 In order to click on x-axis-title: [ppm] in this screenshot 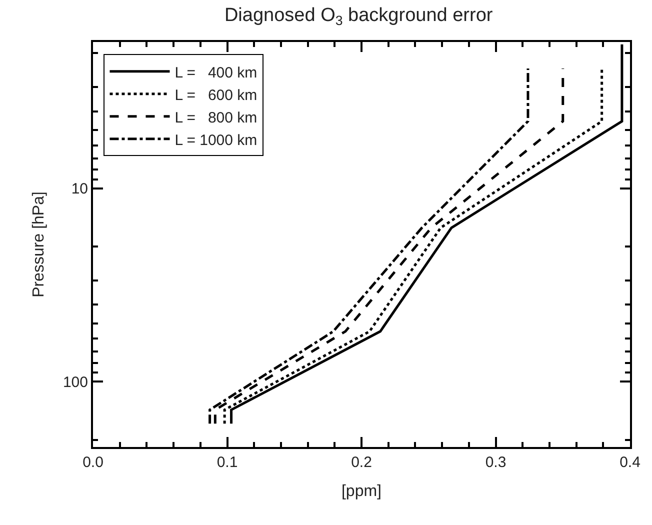, I will do `click(361, 491)`.